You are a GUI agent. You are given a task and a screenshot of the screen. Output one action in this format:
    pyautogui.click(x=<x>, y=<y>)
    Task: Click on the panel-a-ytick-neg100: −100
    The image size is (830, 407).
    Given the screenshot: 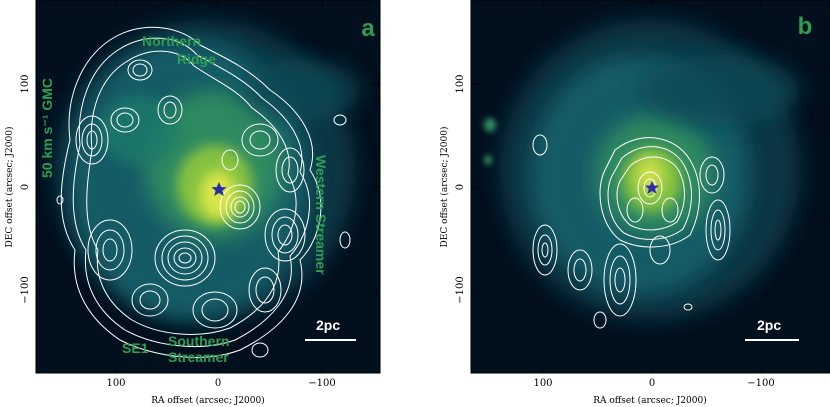 What is the action you would take?
    pyautogui.click(x=25, y=289)
    